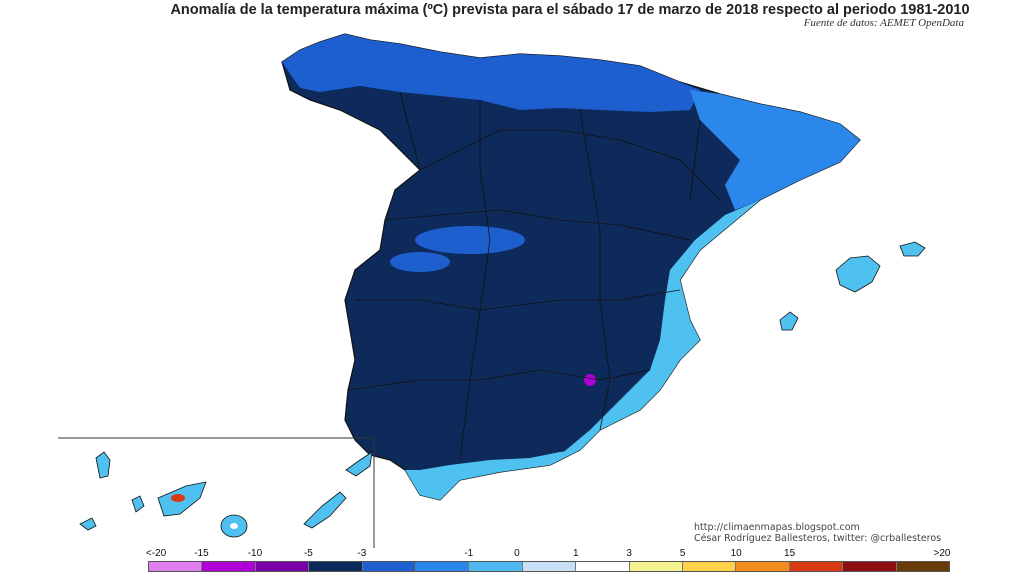 The image size is (1024, 576). Describe the element at coordinates (255, 553) in the screenshot. I see `legend-label: -10` at that location.